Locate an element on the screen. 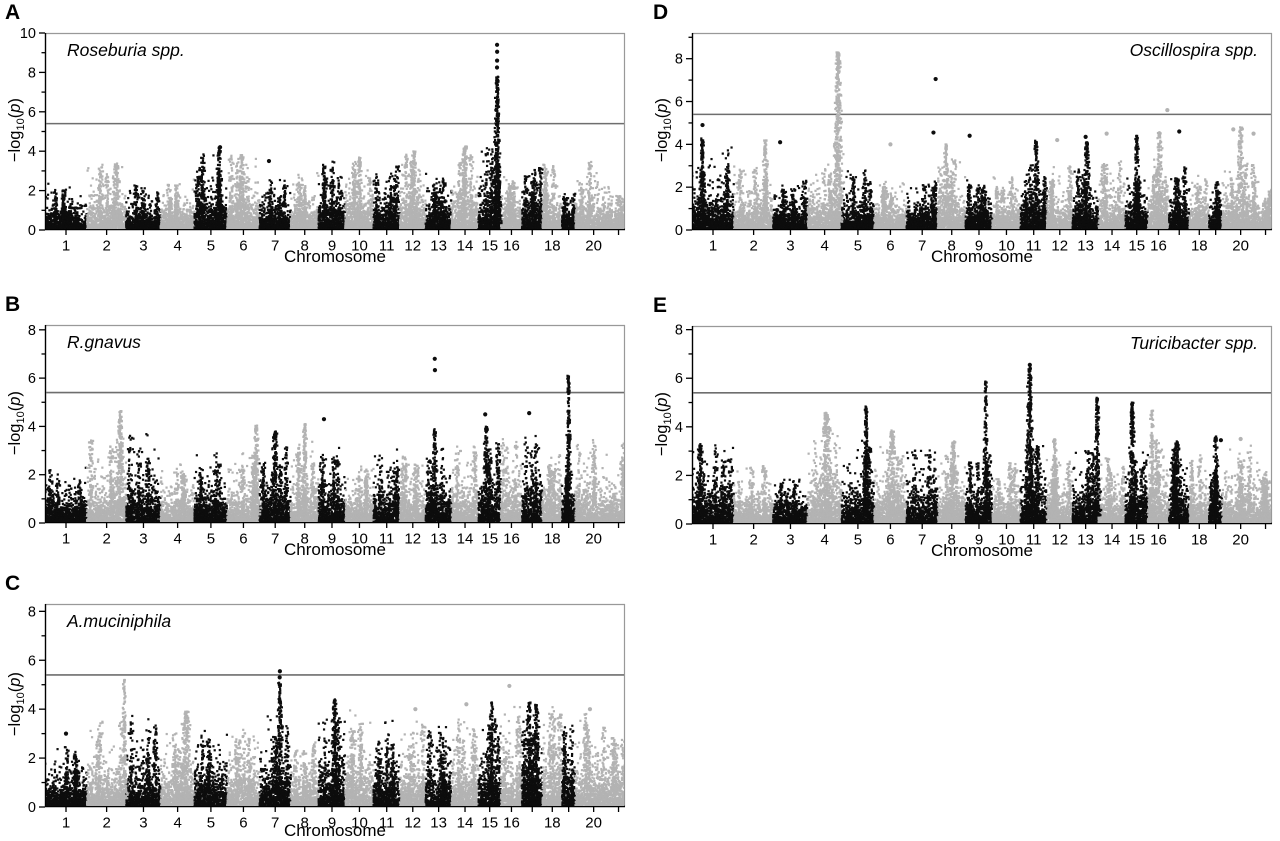 The image size is (1280, 841). panel-c-title: A.muciniphila is located at coordinates (119, 621).